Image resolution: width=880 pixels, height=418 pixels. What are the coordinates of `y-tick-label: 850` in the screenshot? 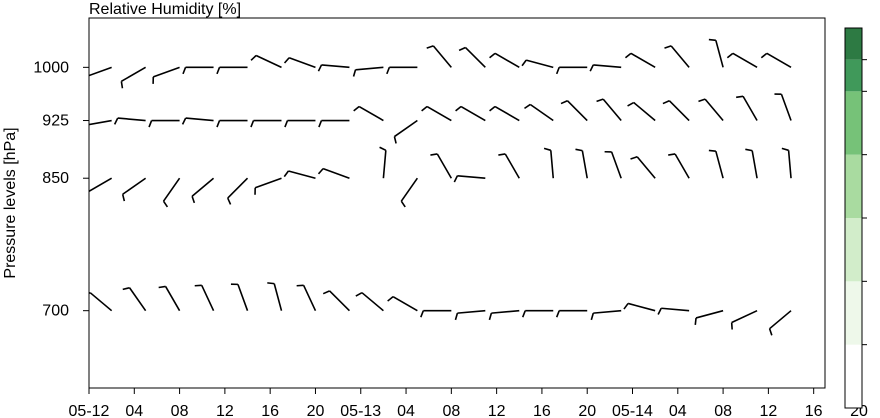 It's located at (55, 178).